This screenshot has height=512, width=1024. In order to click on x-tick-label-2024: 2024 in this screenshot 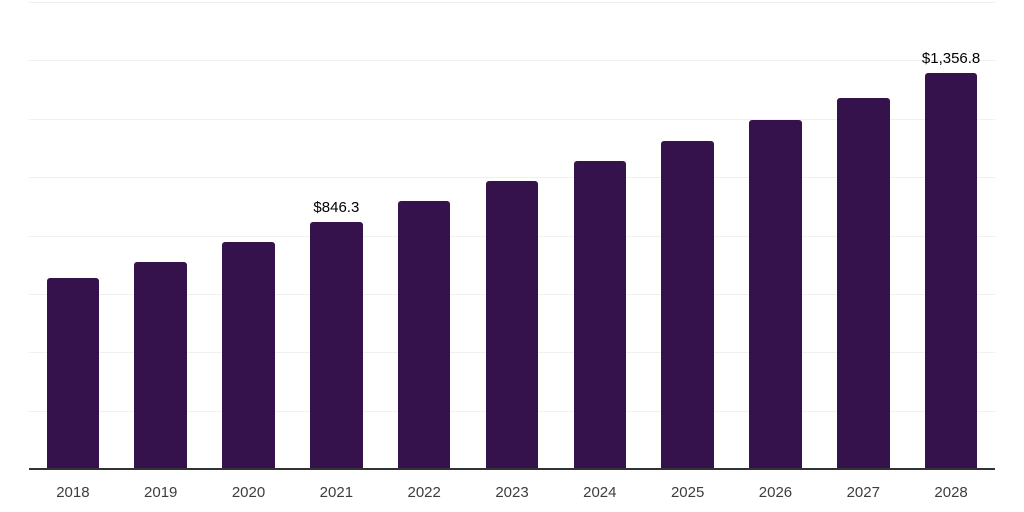, I will do `click(600, 492)`.